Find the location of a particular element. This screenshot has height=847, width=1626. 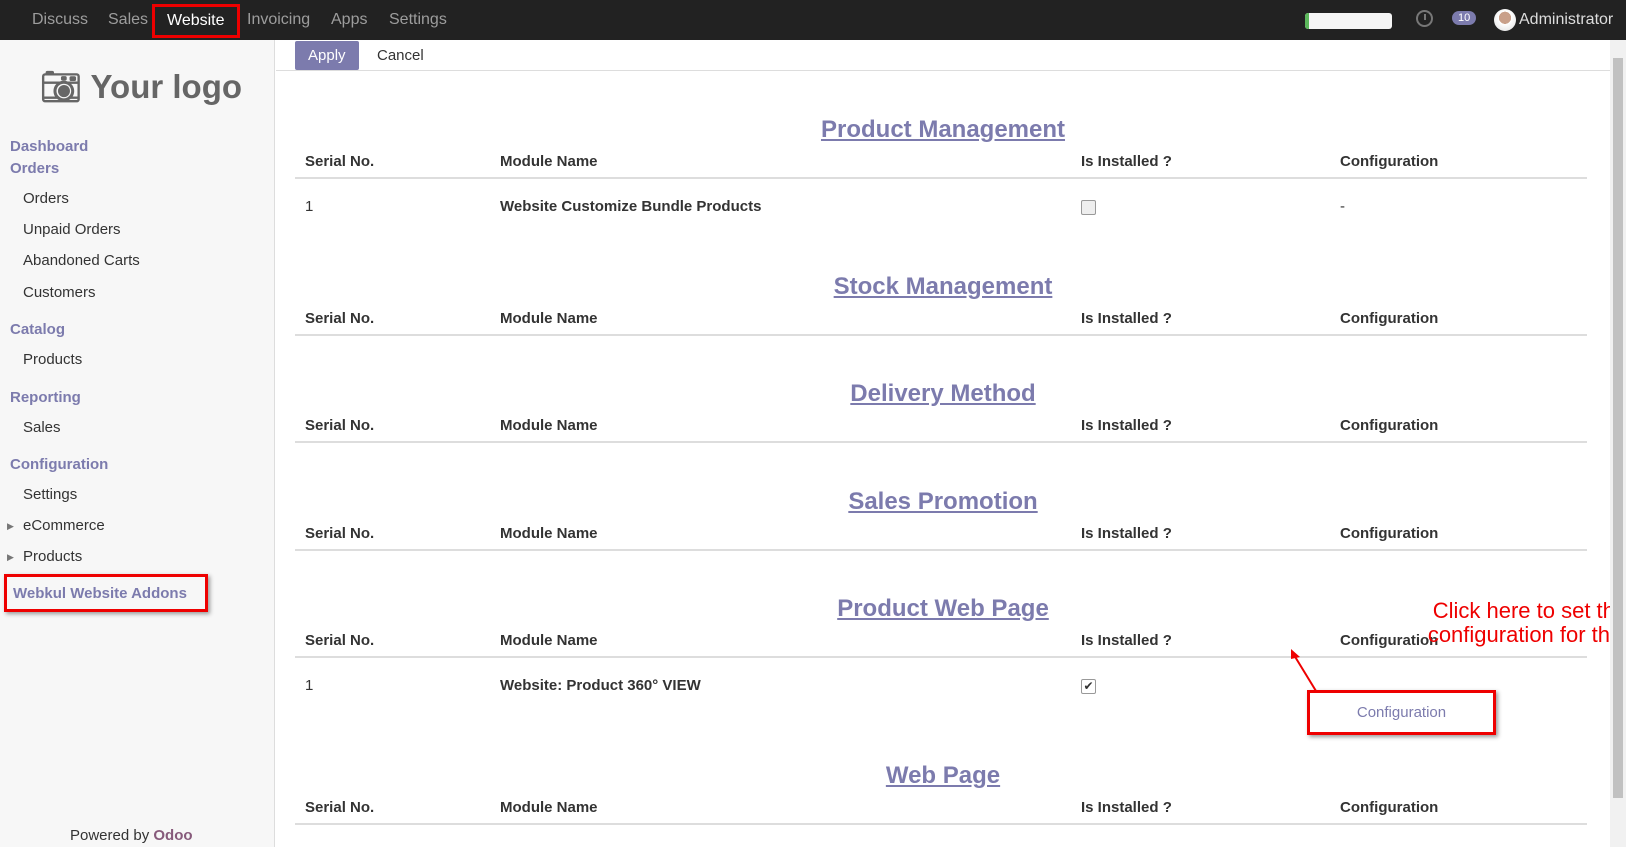

module-name-cell: Website: Product 360° VIEW is located at coordinates (600, 685).